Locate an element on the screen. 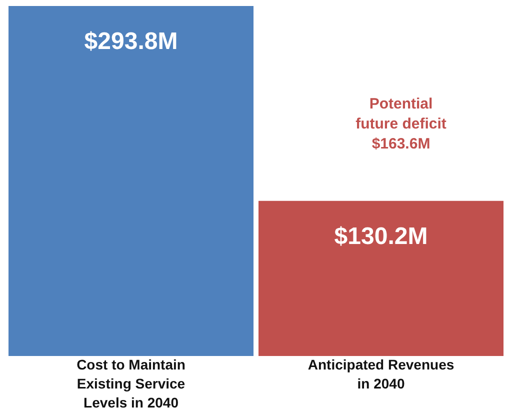 This screenshot has width=512, height=416. x-tick-label: Cost to Maintain Existing Service Levels in 2040 is located at coordinates (131, 383).